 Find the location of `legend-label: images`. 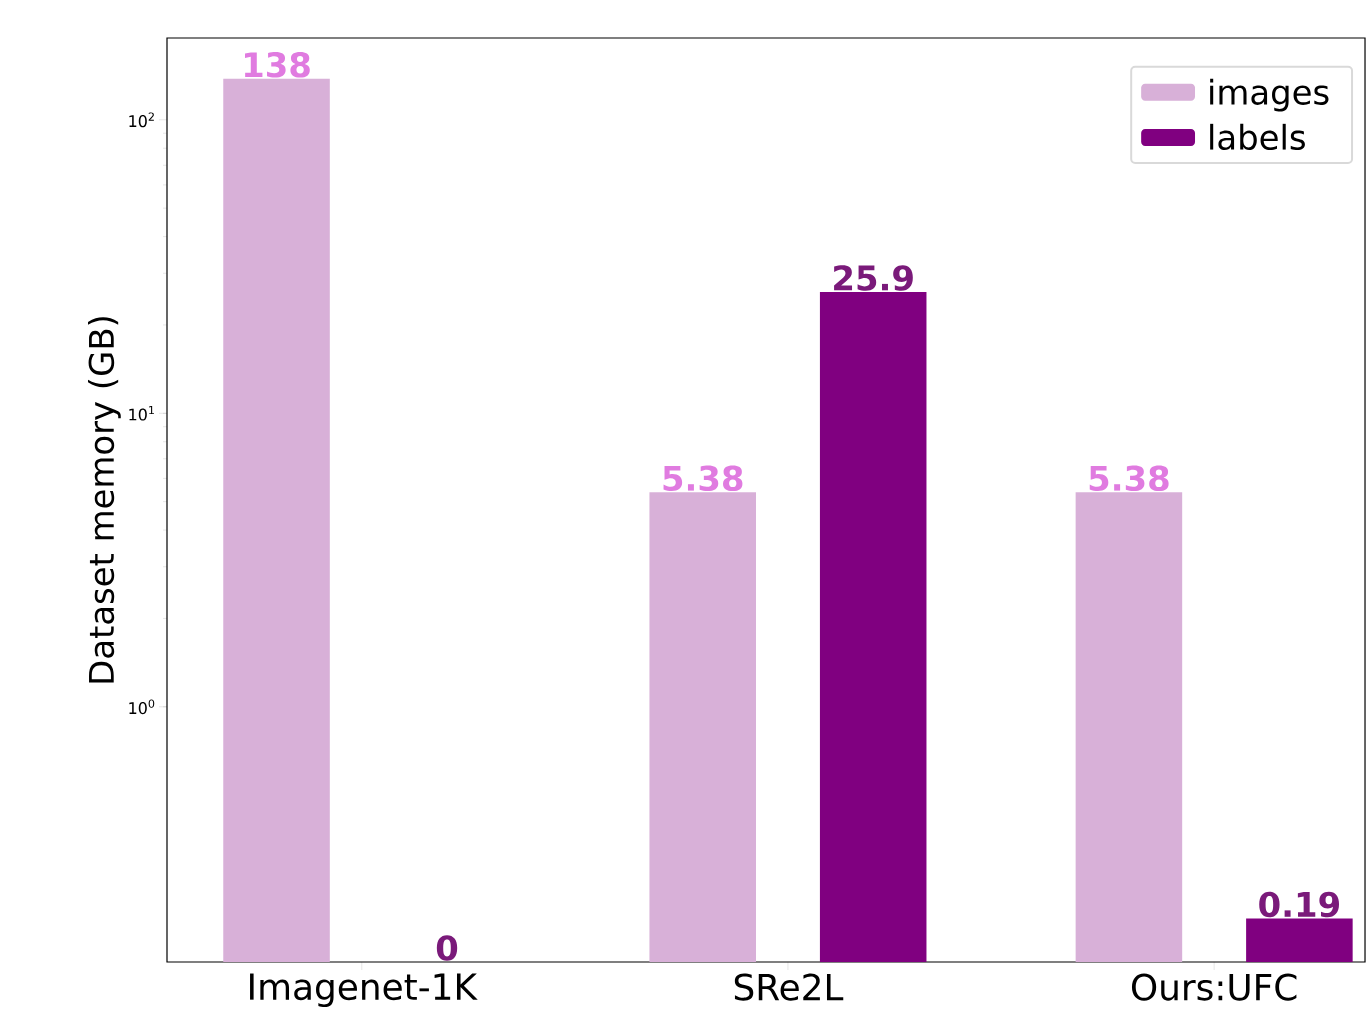

legend-label: images is located at coordinates (1269, 95).